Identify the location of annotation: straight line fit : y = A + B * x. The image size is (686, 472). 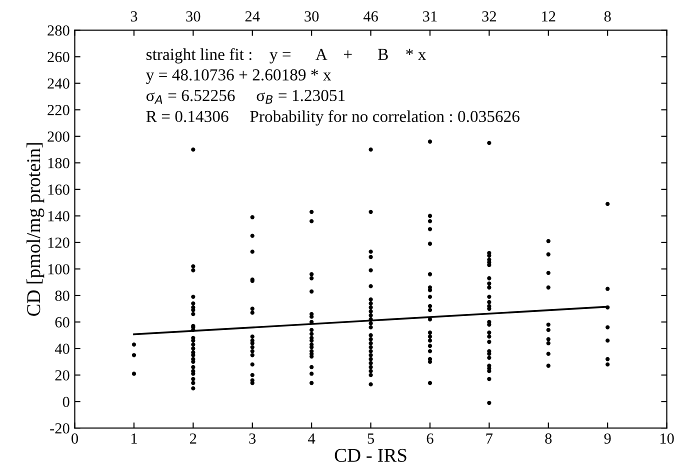
(286, 56).